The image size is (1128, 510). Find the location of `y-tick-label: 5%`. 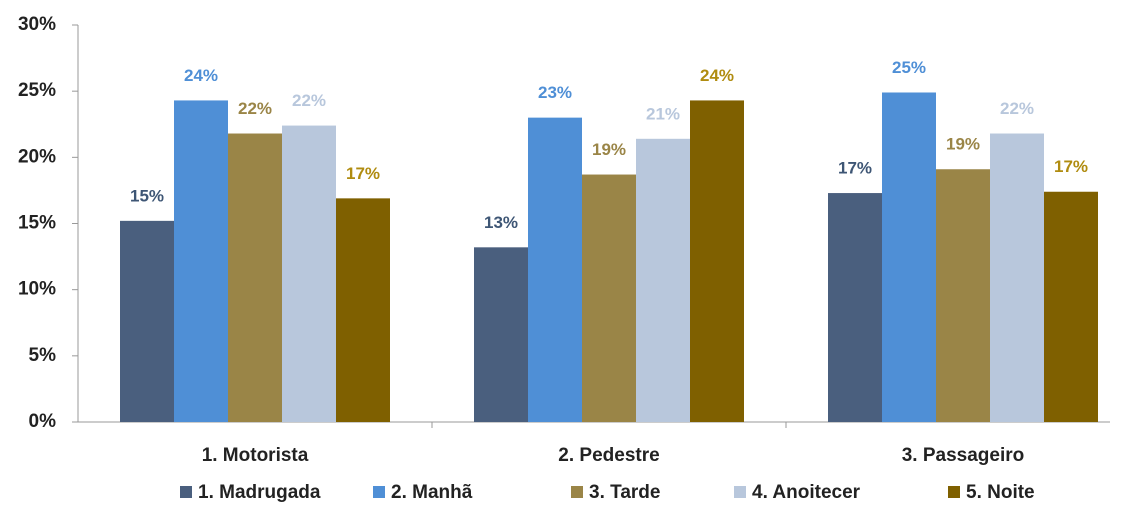

y-tick-label: 5% is located at coordinates (43, 355).